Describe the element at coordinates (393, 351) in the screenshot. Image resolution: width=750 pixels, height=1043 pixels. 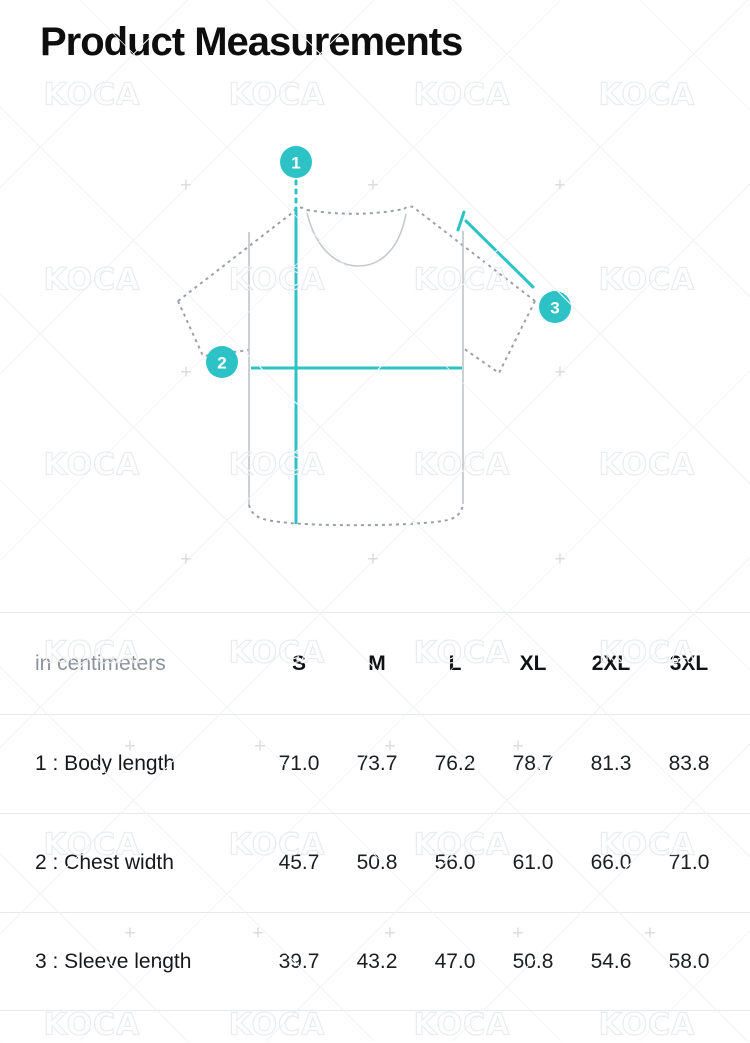
I see `measurement-lines` at that location.